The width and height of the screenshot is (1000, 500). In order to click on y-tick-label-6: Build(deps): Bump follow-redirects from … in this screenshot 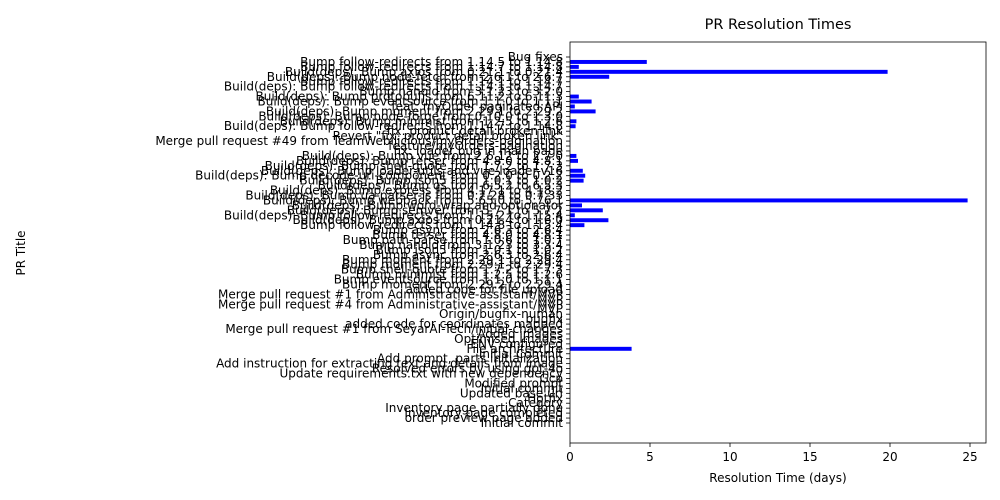, I will do `click(393, 87)`.